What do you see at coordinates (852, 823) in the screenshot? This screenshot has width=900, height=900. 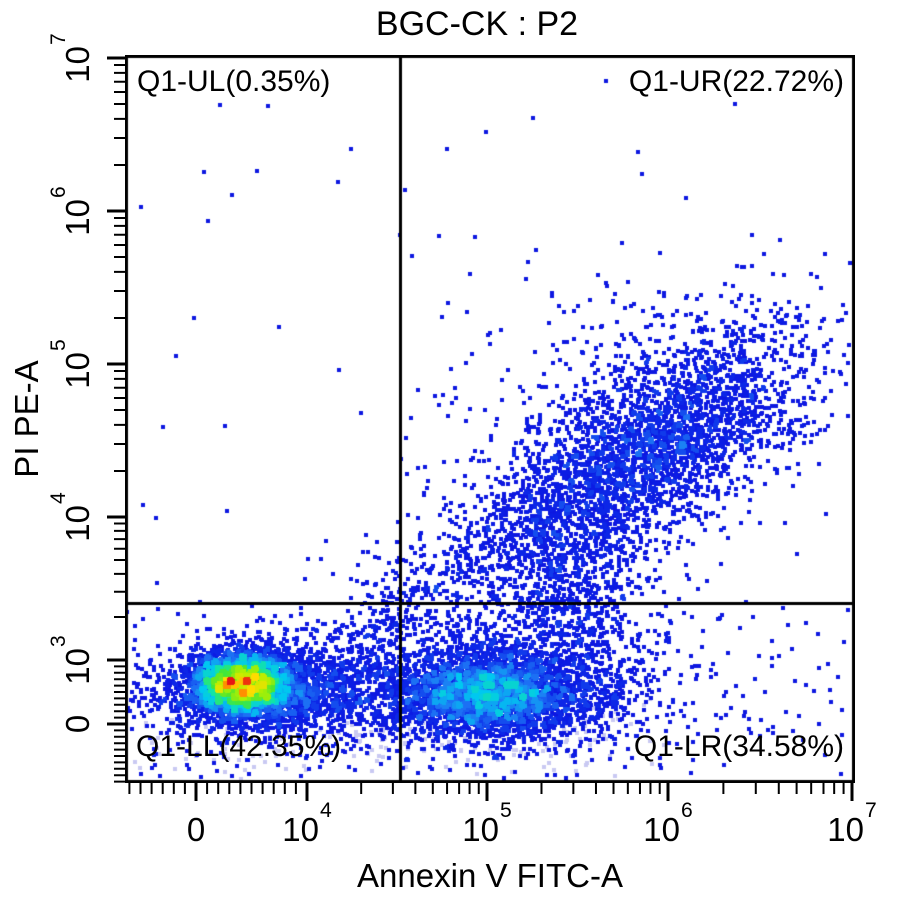 I see `x-tick-label: 10⁷` at bounding box center [852, 823].